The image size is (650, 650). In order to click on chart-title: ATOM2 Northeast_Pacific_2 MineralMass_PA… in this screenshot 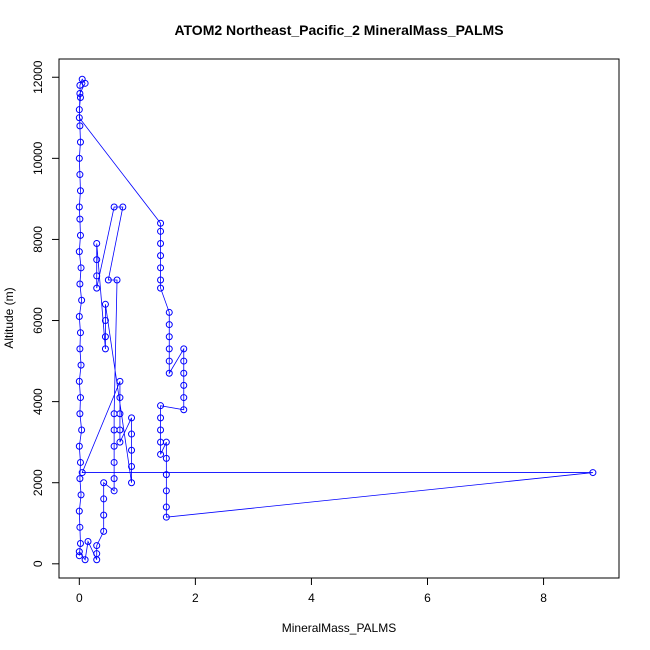, I will do `click(338, 30)`.